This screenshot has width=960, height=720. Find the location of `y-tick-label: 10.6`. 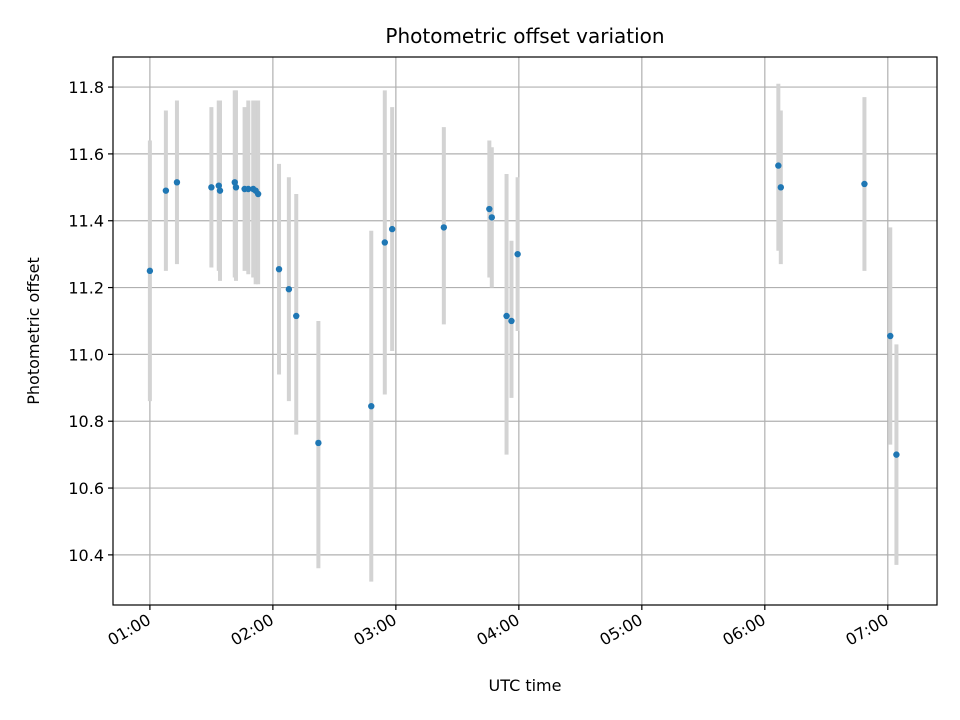

y-tick-label: 10.6 is located at coordinates (86, 488).